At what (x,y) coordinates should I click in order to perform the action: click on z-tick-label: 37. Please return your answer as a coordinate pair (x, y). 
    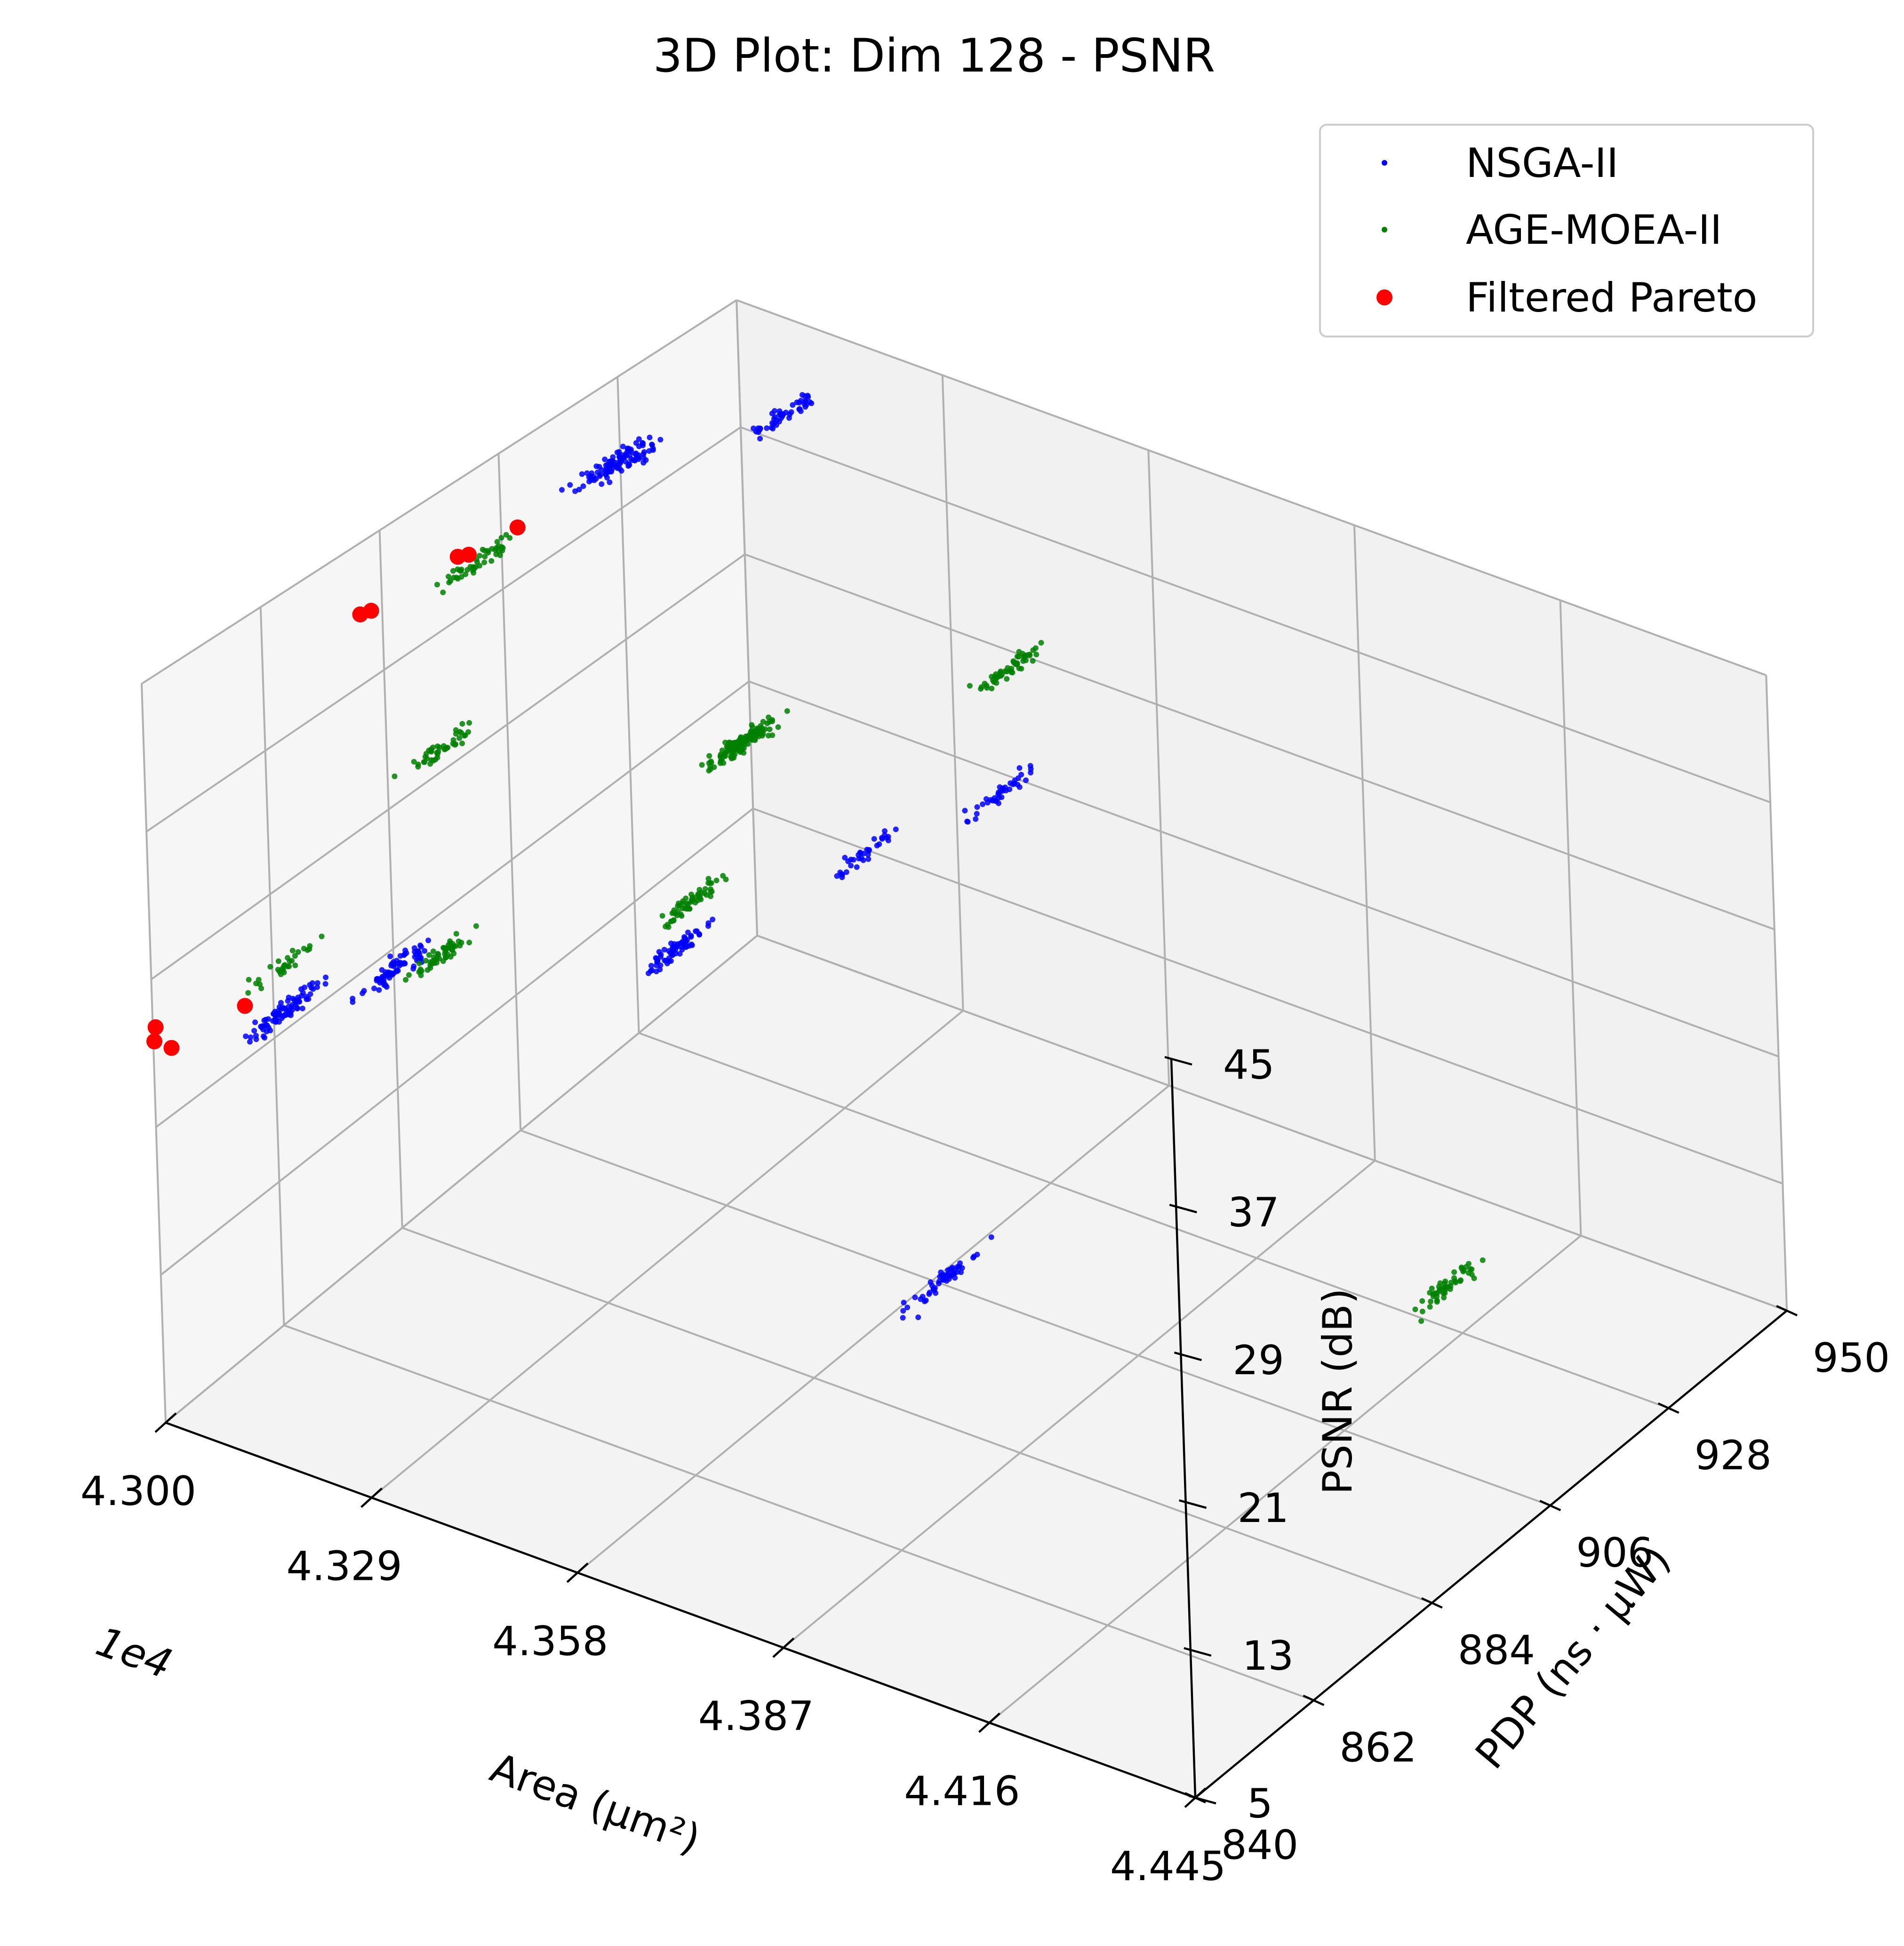
    Looking at the image, I should click on (1253, 1212).